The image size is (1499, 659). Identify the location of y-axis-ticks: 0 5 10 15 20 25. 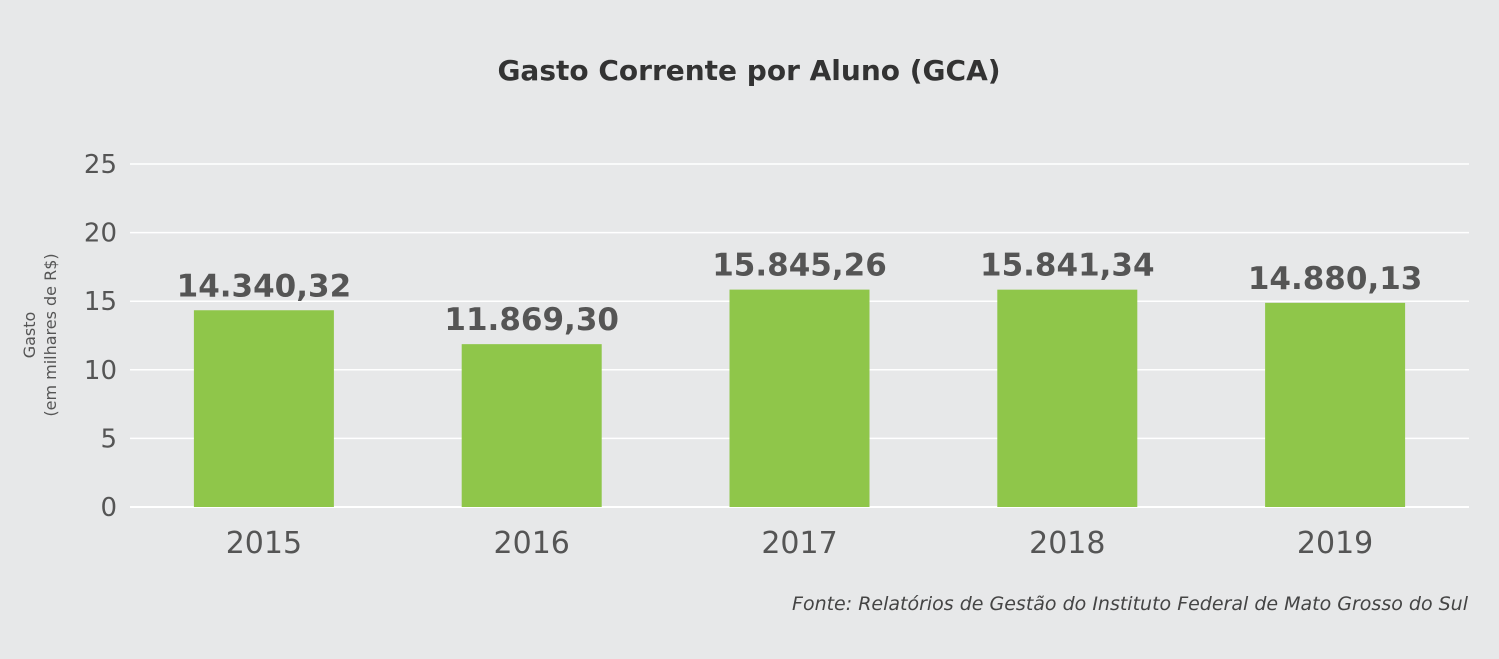
(100, 336).